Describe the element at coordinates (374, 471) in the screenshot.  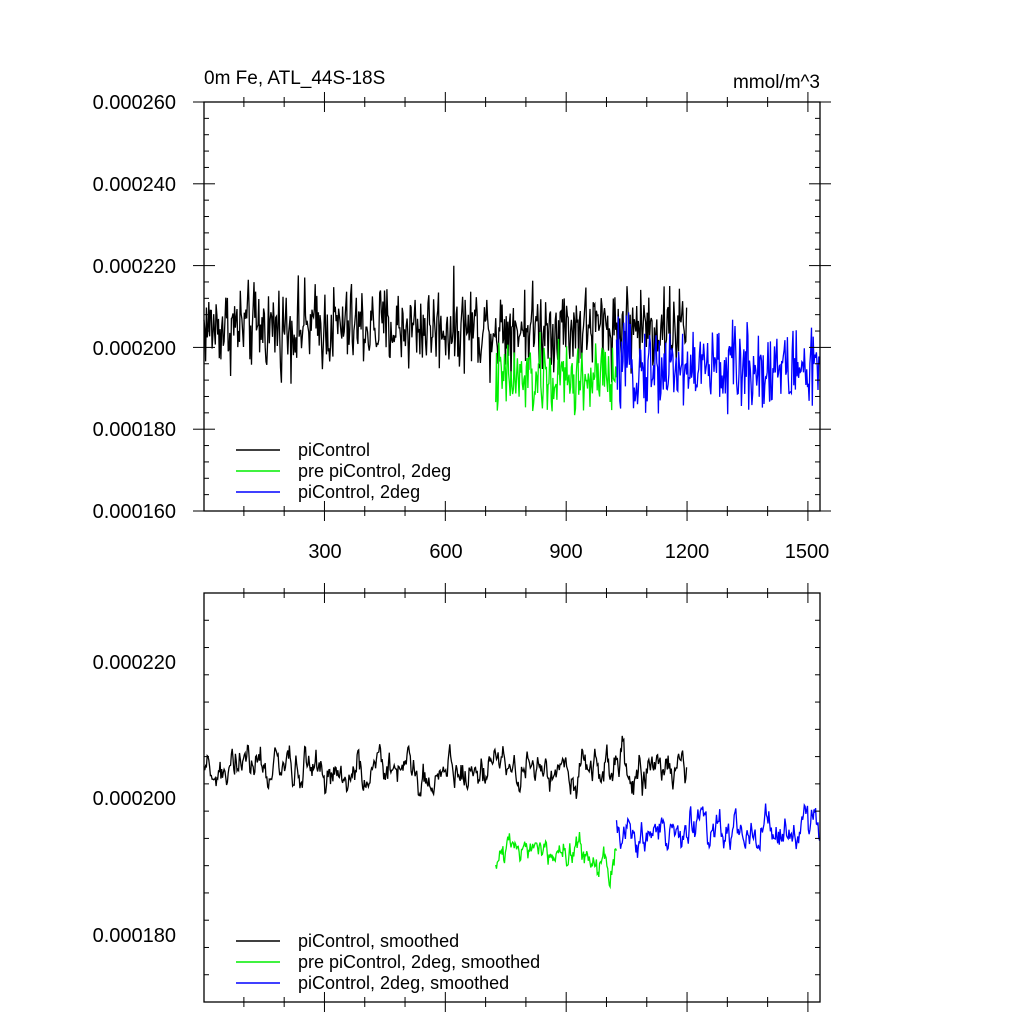
I see `legend-label: pre piControl, 2deg` at that location.